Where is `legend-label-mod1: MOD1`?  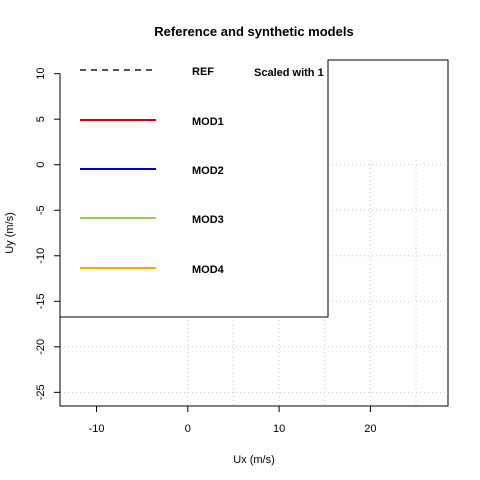
legend-label-mod1: MOD1 is located at coordinates (208, 122).